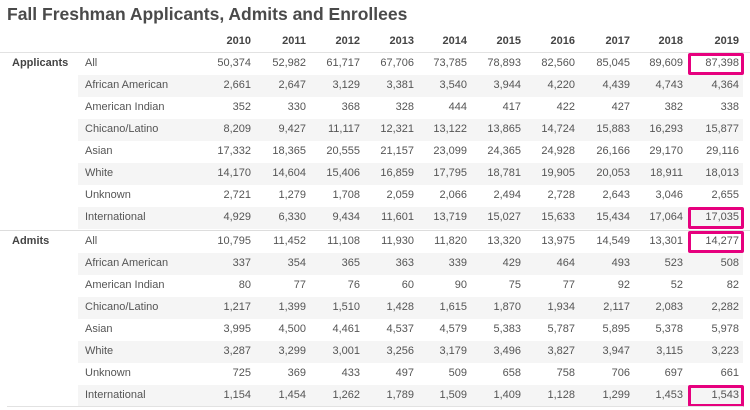 The height and width of the screenshot is (410, 750). I want to click on table-cell-2015: 1,409, so click(507, 395).